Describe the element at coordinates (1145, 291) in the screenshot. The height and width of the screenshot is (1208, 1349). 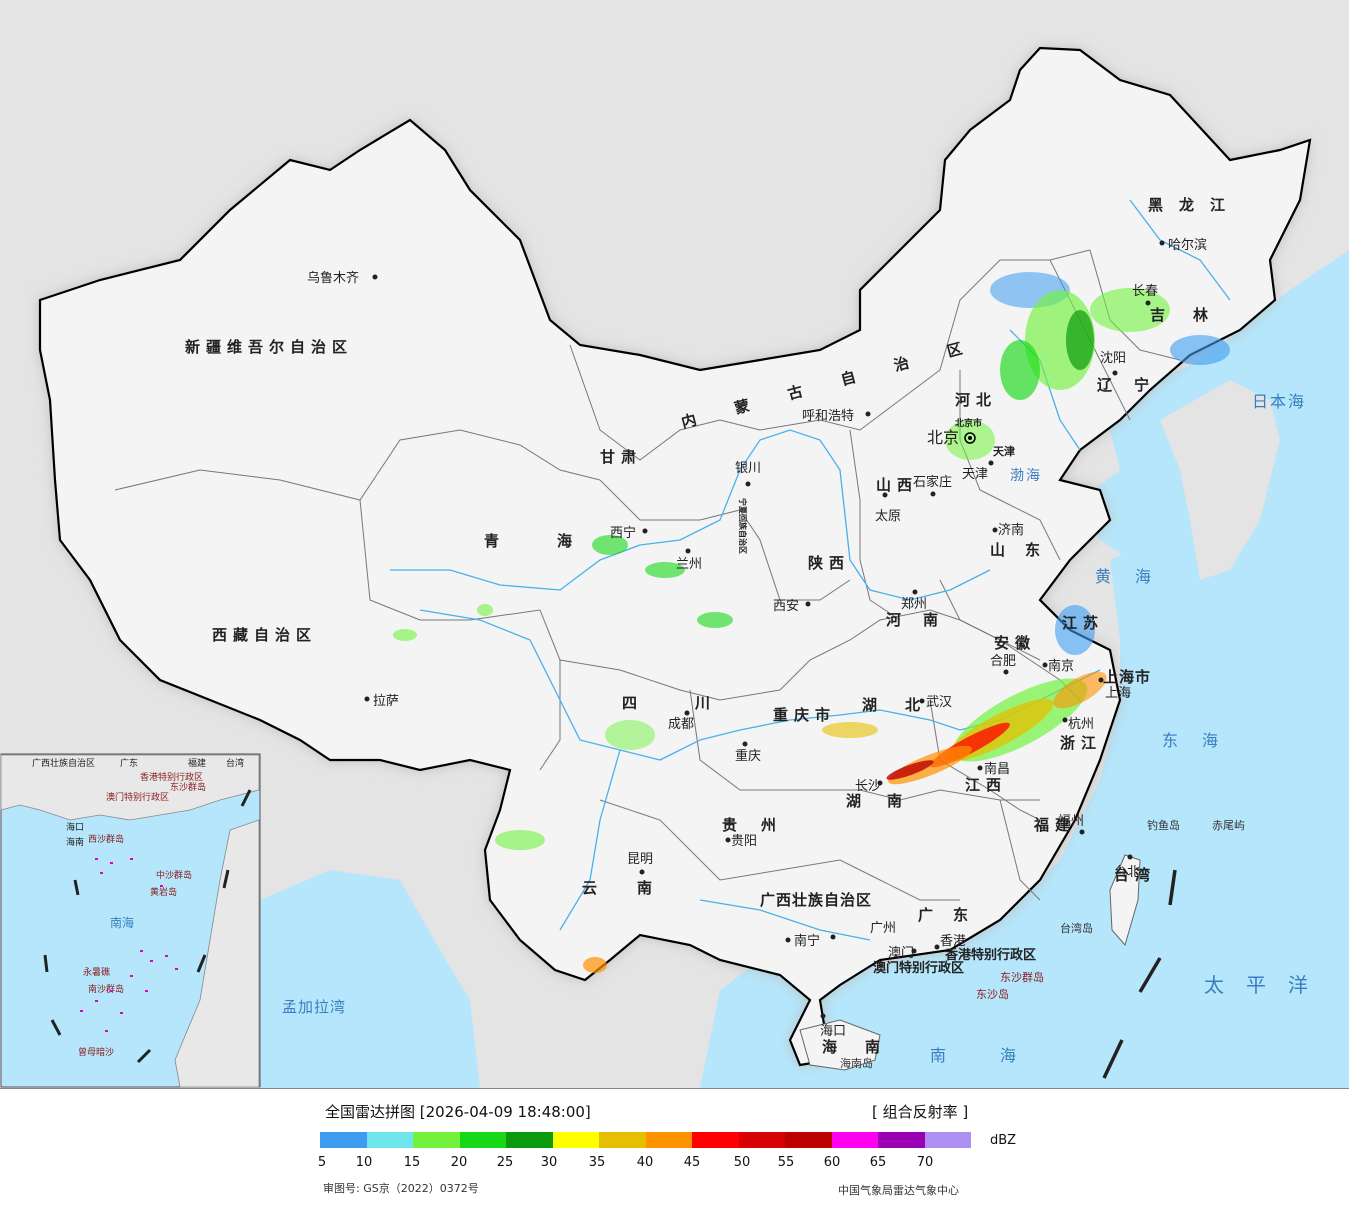
I see `city-label: 长春` at that location.